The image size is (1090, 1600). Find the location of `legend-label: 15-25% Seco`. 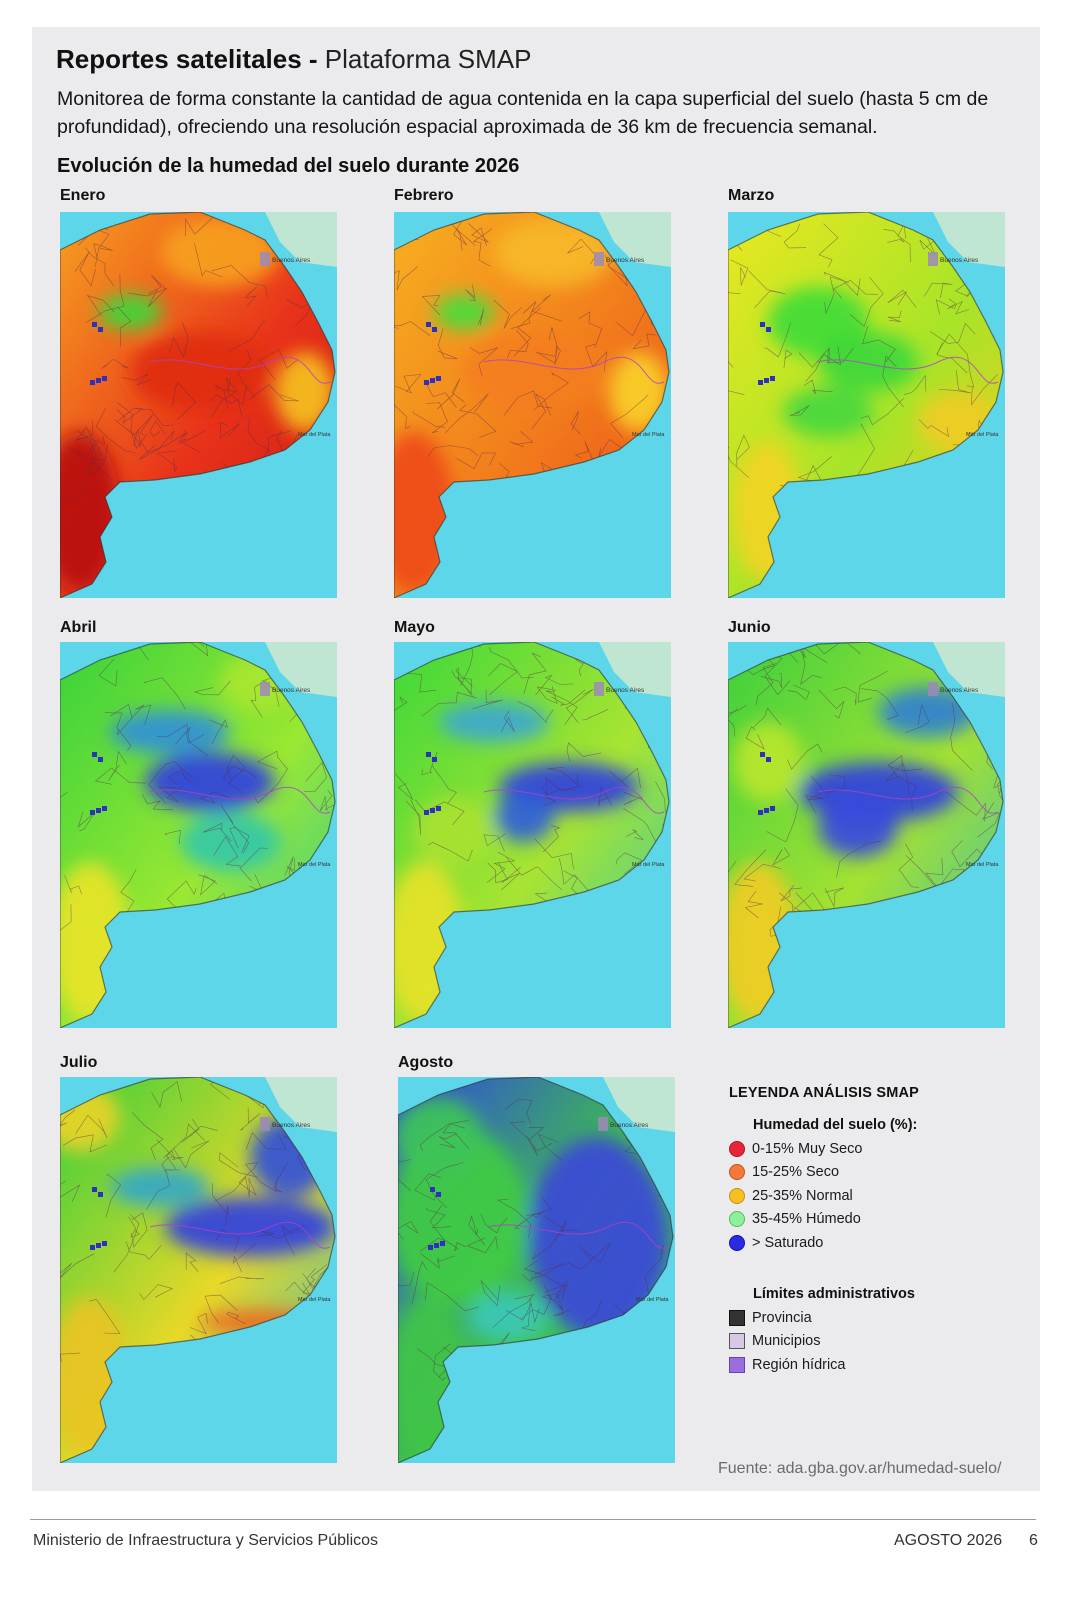

legend-label: 15-25% Seco is located at coordinates (796, 1172).